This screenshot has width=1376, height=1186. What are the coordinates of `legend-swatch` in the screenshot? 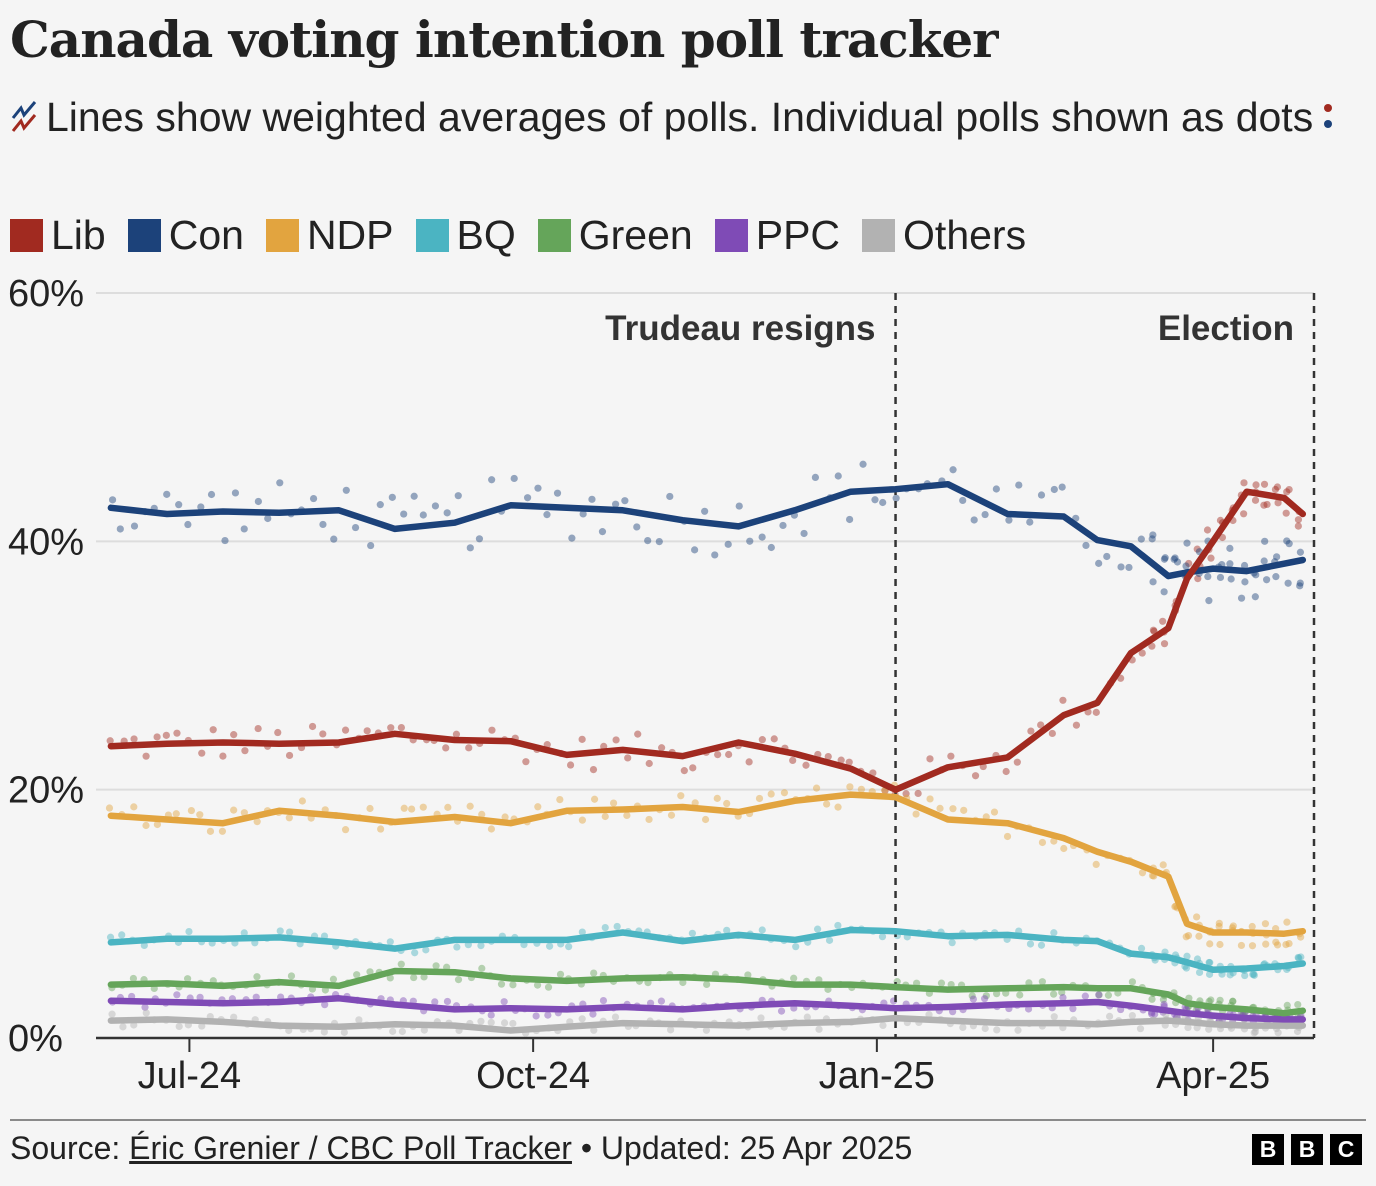 It's located at (731, 235).